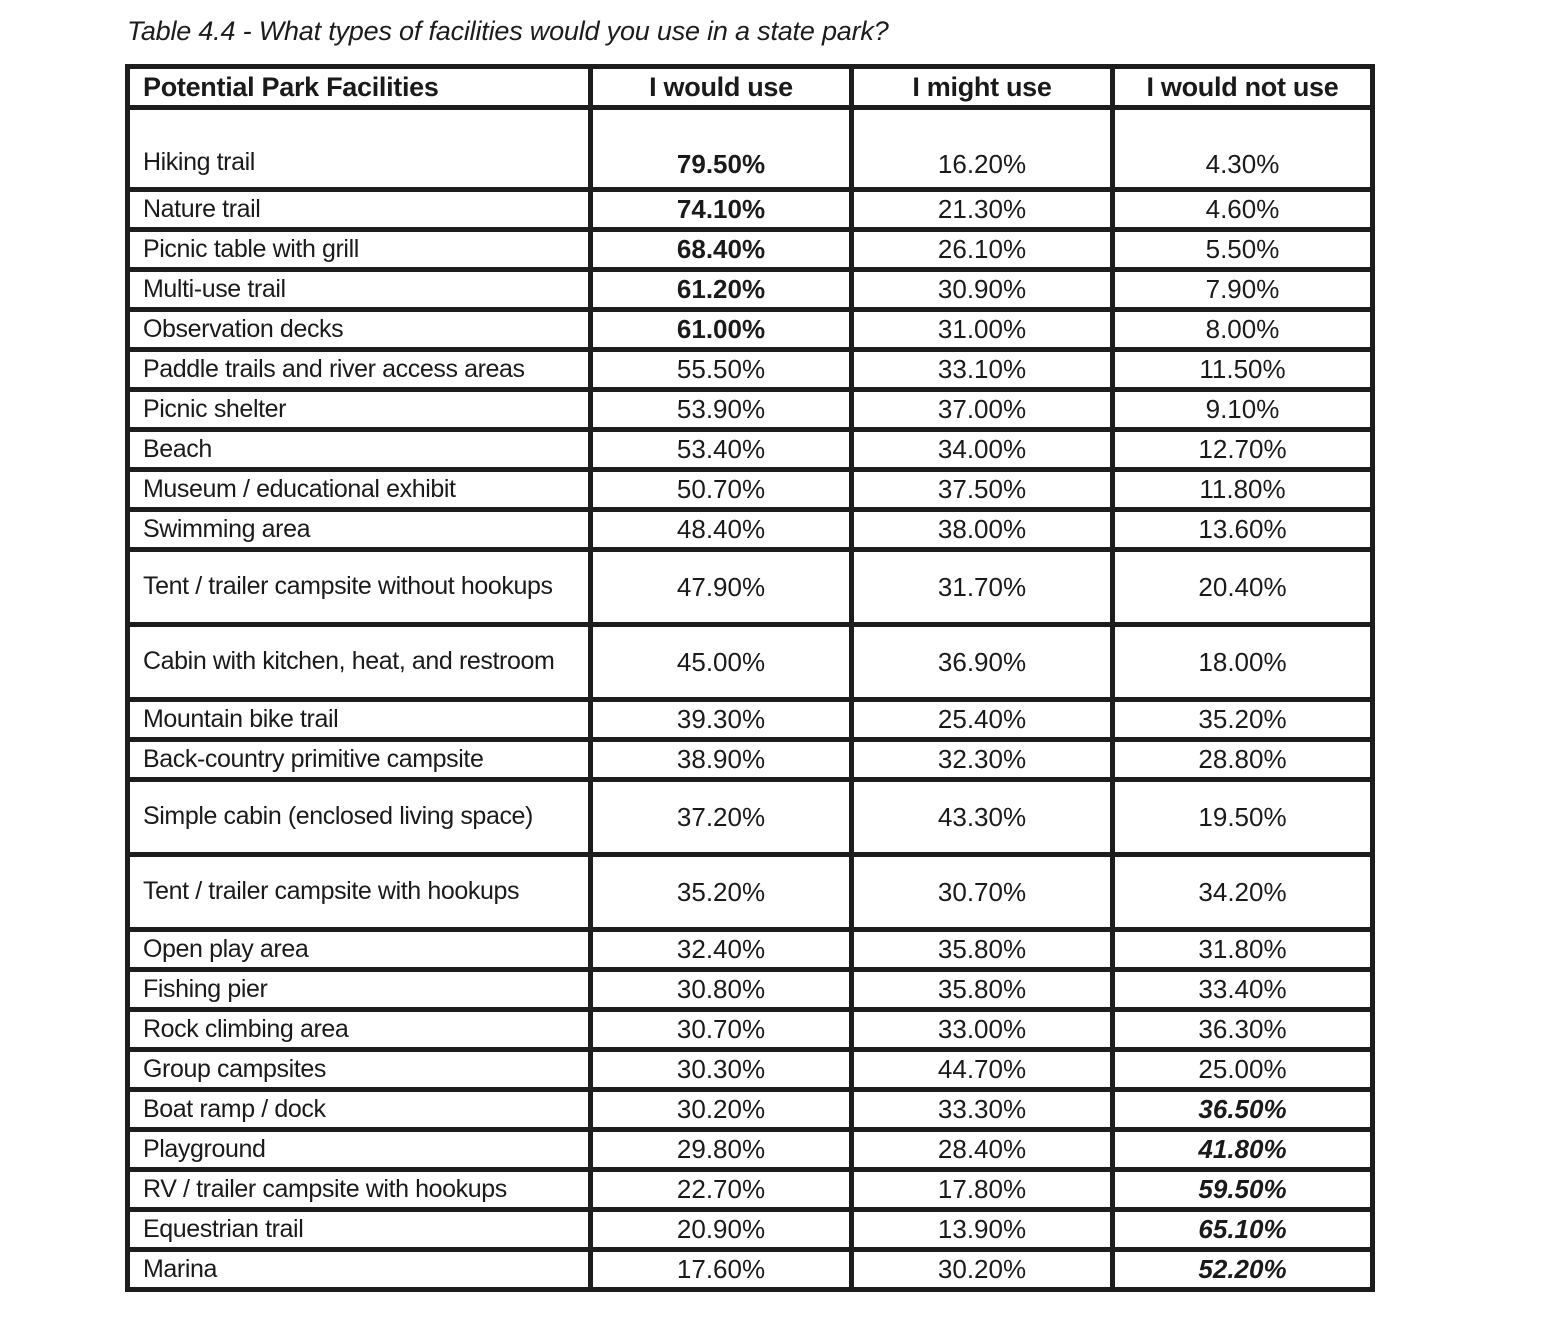 This screenshot has width=1550, height=1324. I want to click on would-use-cell: 30.20%, so click(721, 1109).